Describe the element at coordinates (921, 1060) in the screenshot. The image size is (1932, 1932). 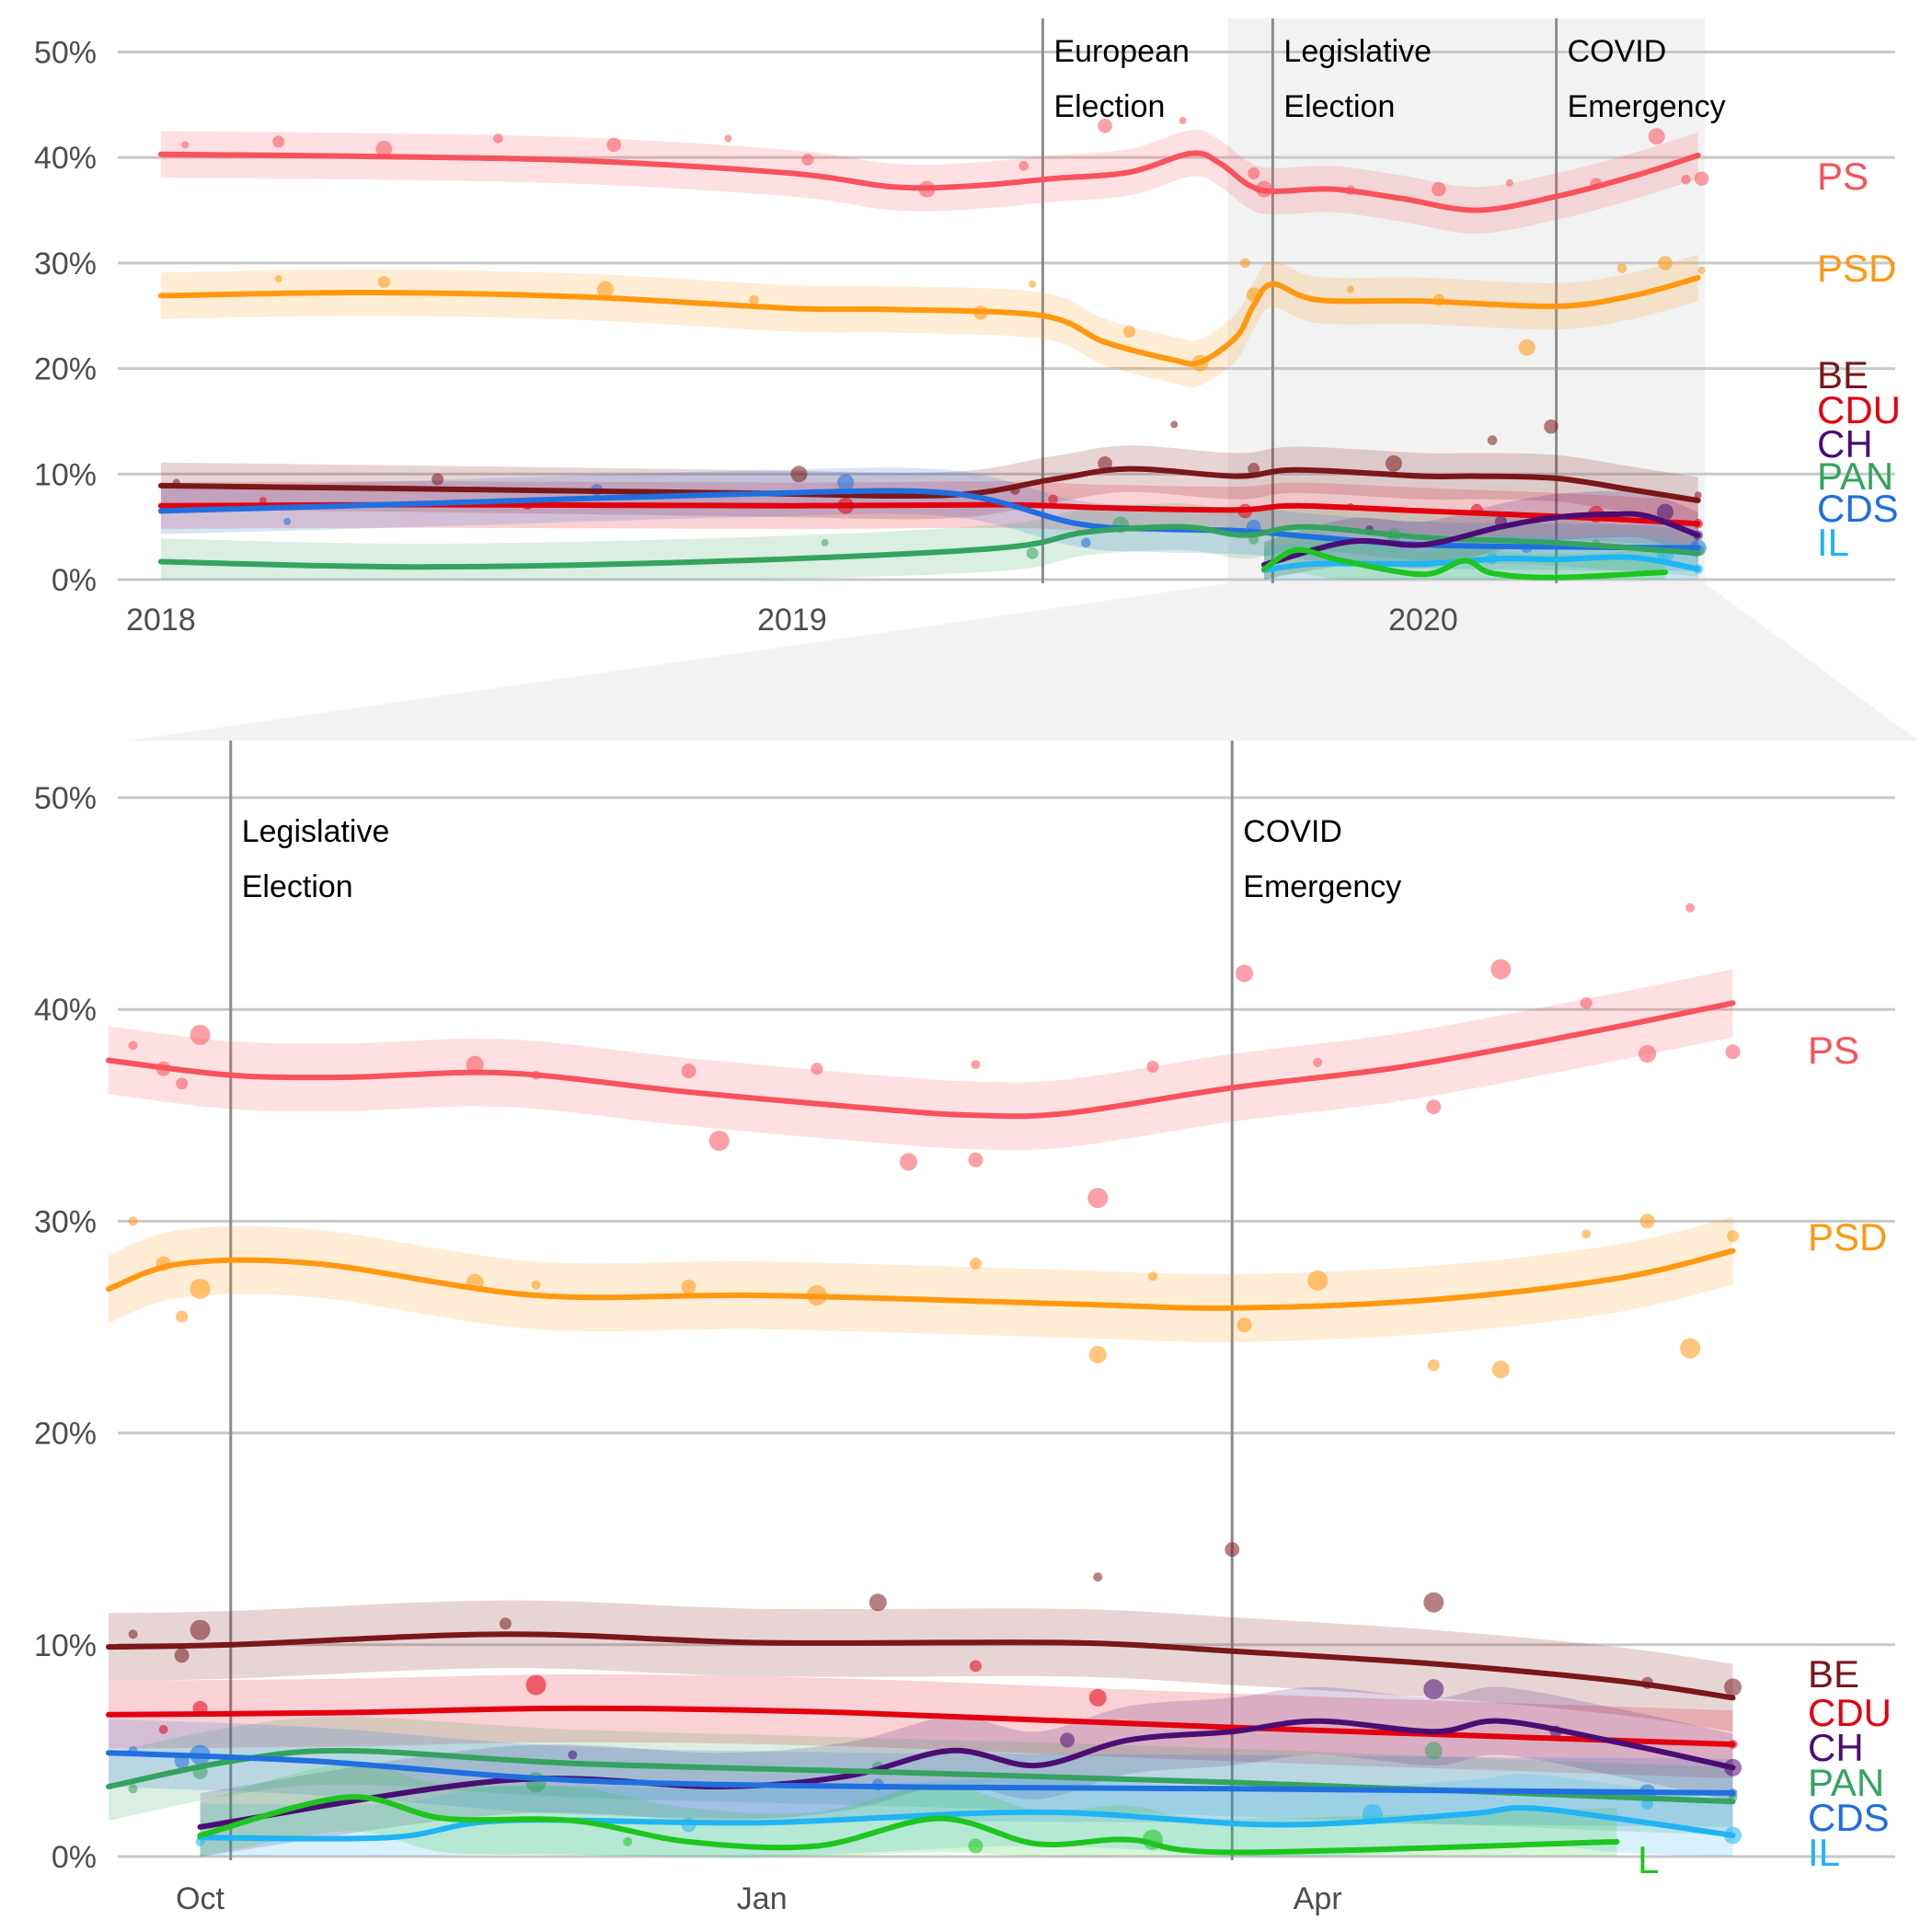
I see `confidence-band-ps` at that location.